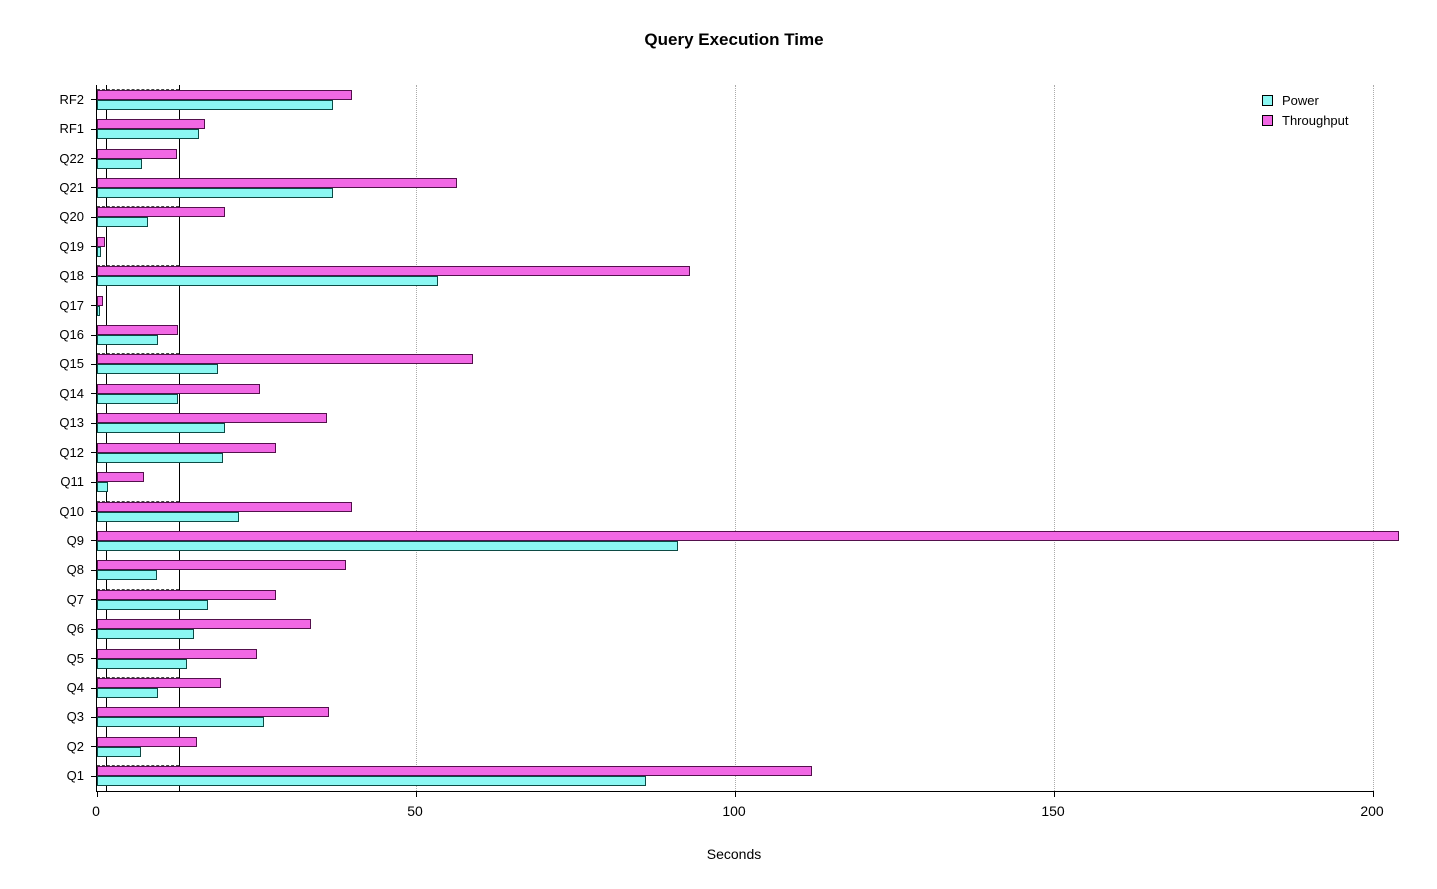 The image size is (1437, 889). I want to click on bar-throughput-Q8, so click(221, 565).